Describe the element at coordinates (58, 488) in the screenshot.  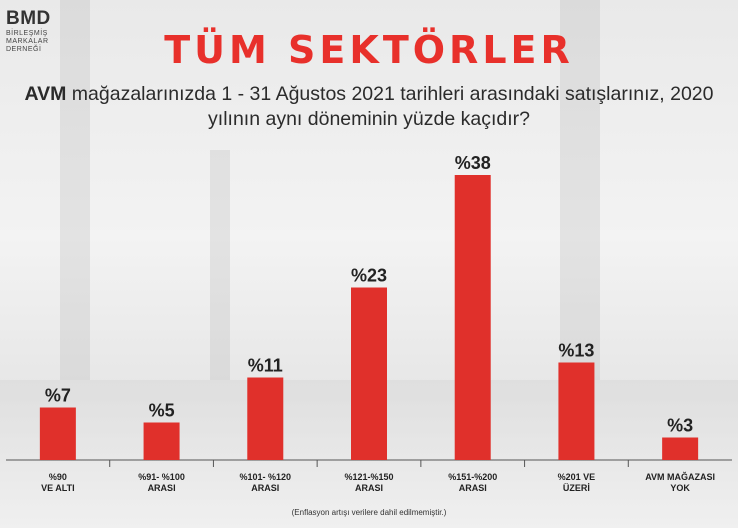
I see `category-label-1-line-2: VE ALTI` at that location.